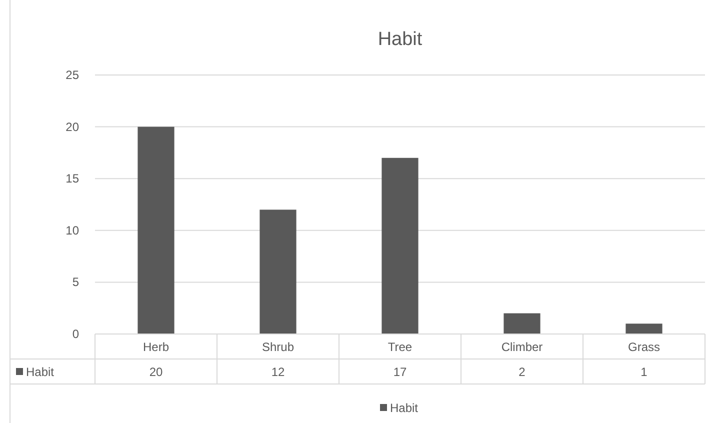  I want to click on text: Habit, so click(40, 372).